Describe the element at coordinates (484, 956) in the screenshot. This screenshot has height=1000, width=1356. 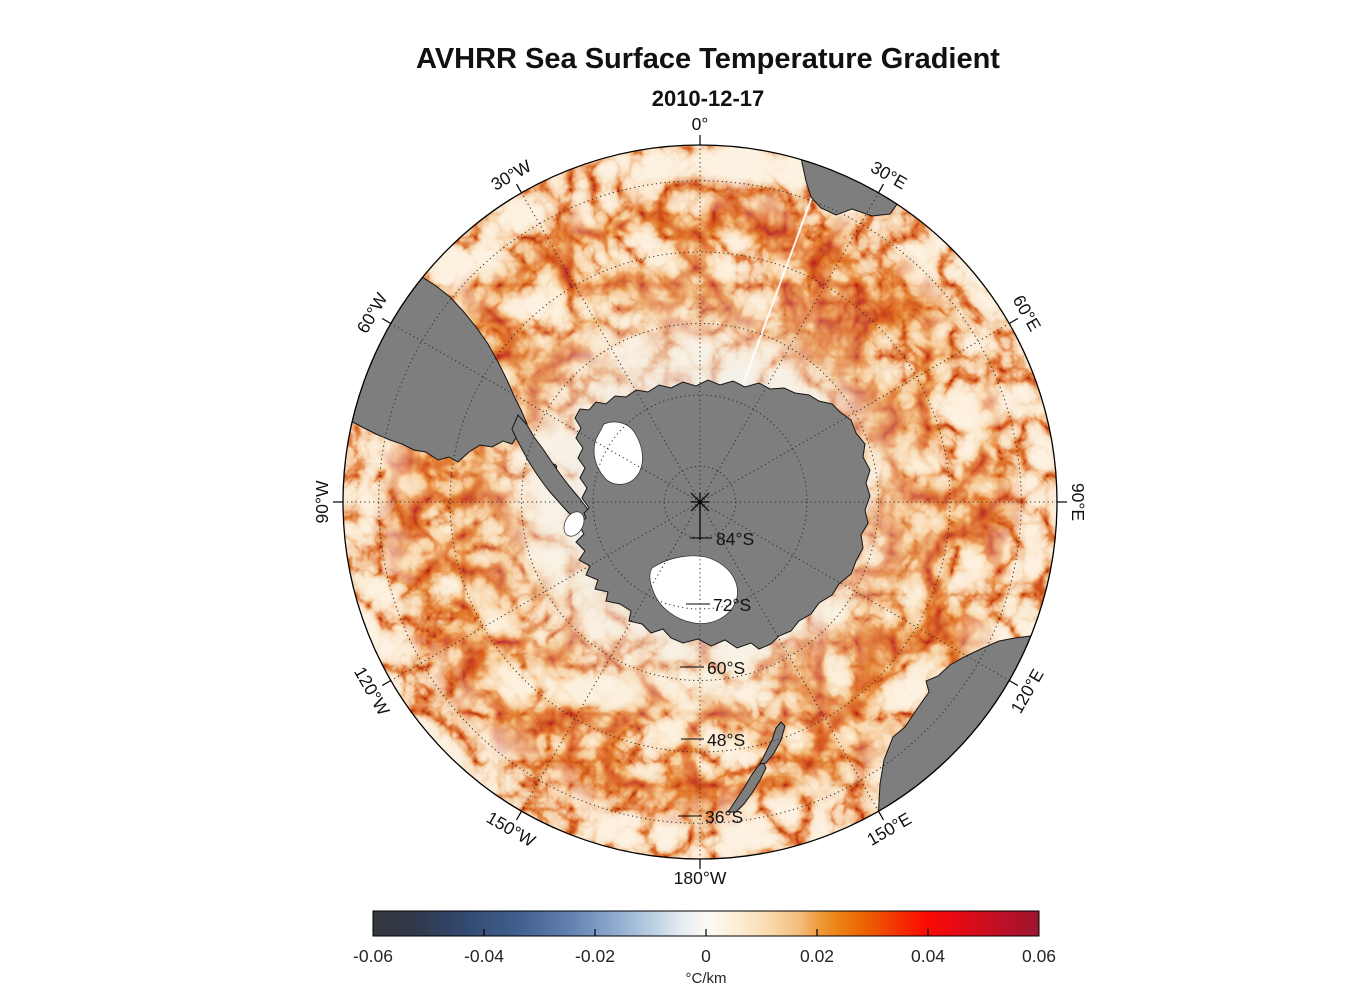
I see `colorbar-tick-label: -0.04` at that location.